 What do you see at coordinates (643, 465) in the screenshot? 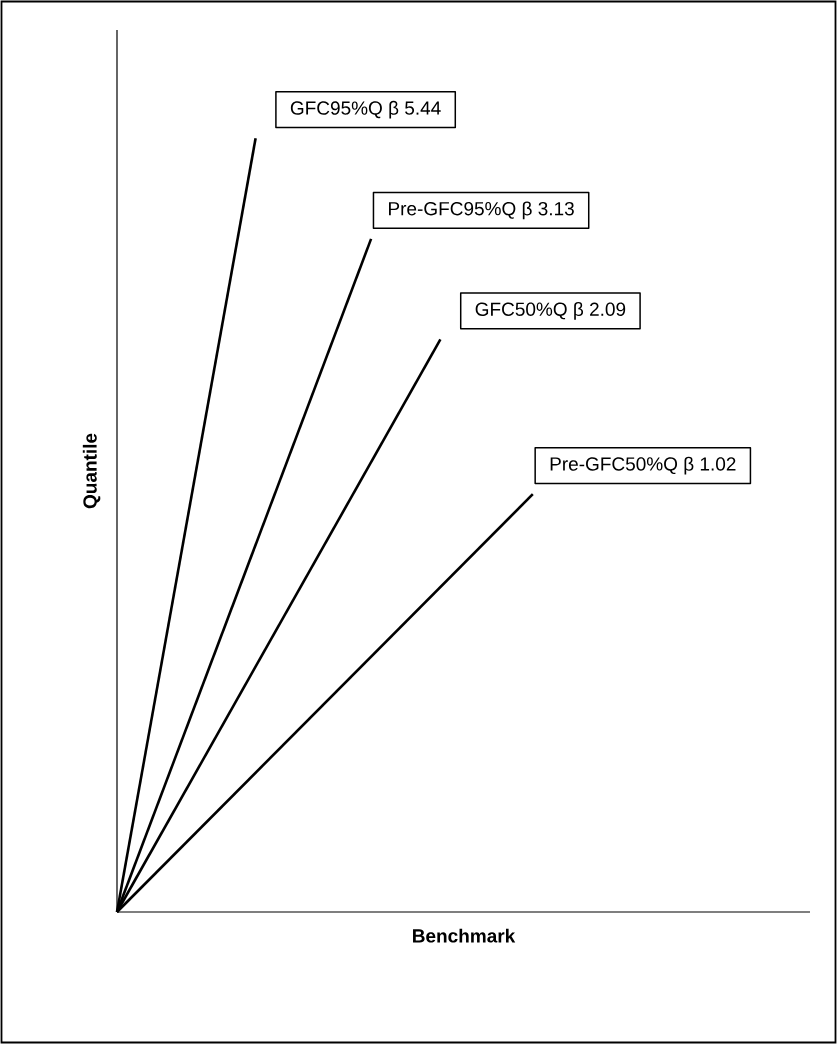
I see `series-label: Pre-GFC50%Q β 1.02` at bounding box center [643, 465].